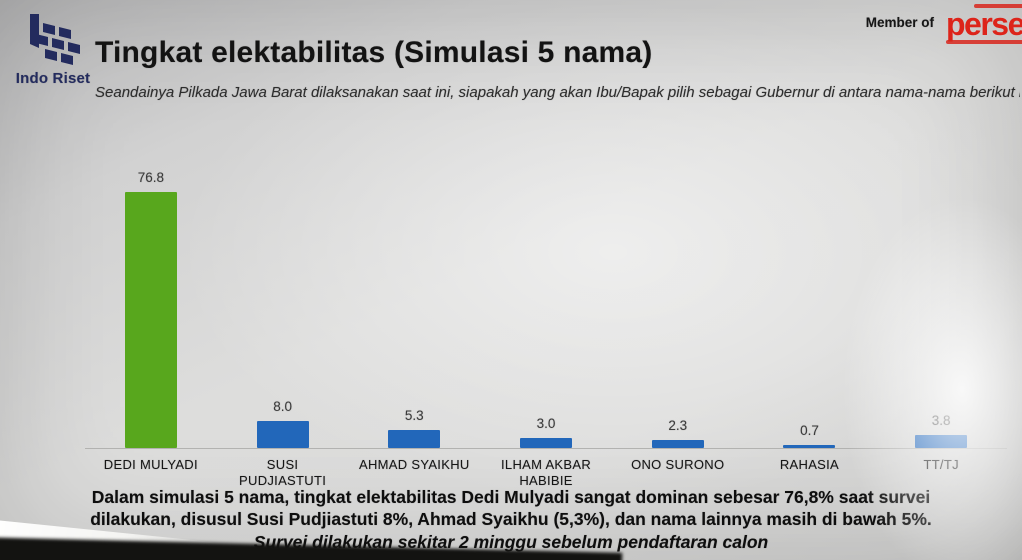 The width and height of the screenshot is (1022, 560). I want to click on member-of-block: Member of perse, so click(944, 24).